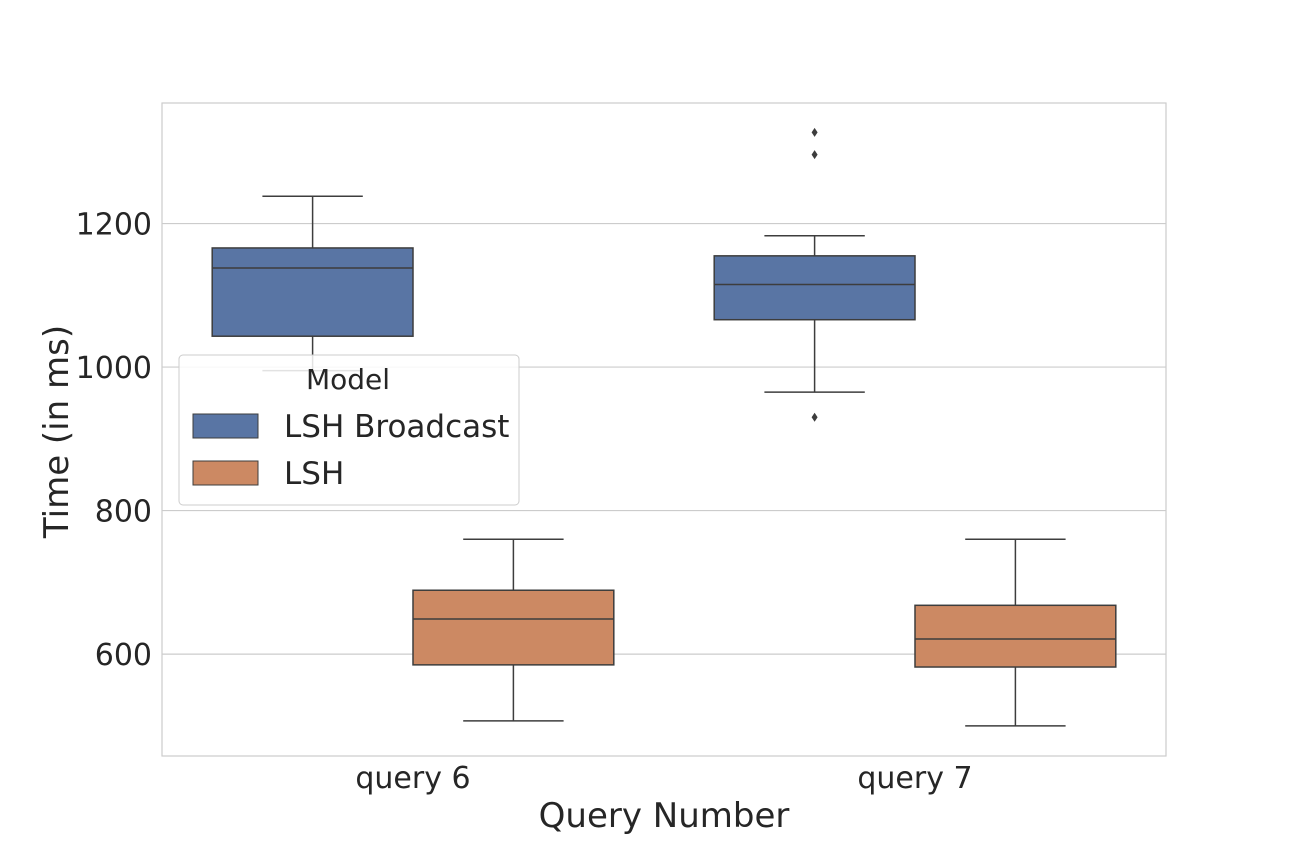  I want to click on y-tick-label: 600, so click(123, 655).